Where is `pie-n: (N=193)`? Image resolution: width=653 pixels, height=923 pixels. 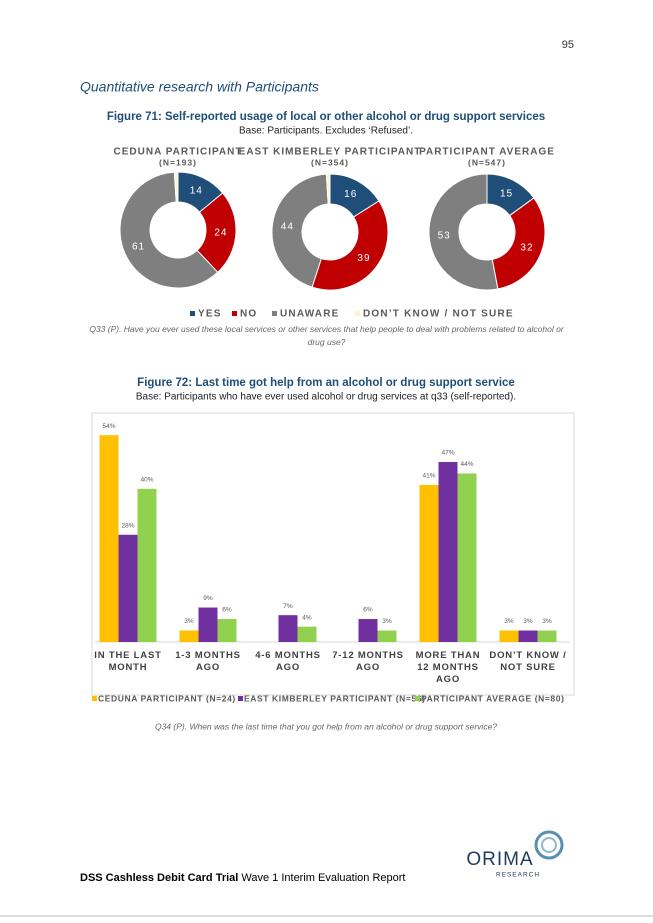 pie-n: (N=193) is located at coordinates (178, 162).